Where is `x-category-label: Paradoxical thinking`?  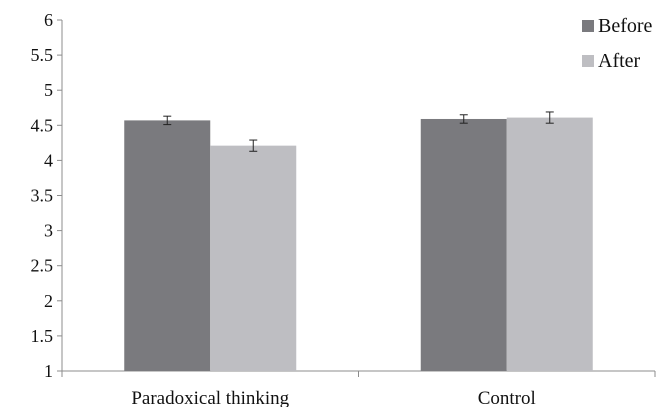 x-category-label: Paradoxical thinking is located at coordinates (210, 397).